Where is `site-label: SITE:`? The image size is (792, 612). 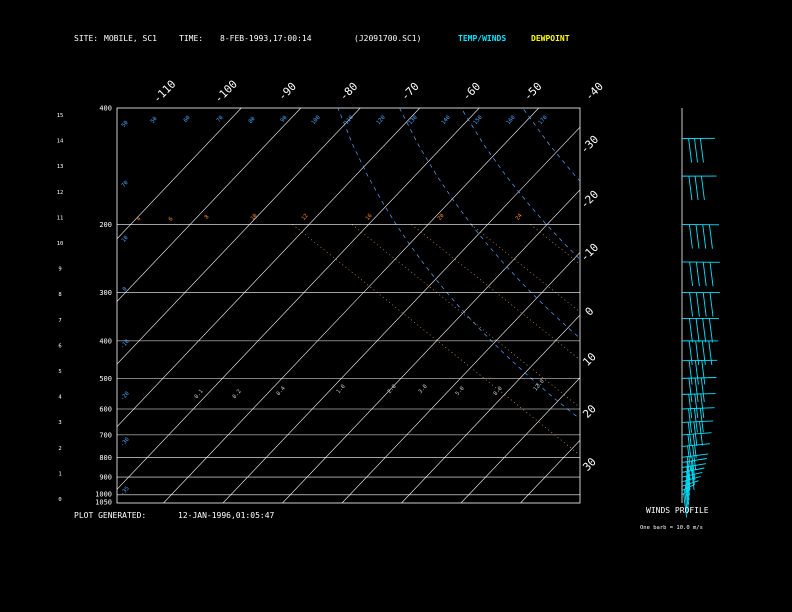
site-label: SITE: is located at coordinates (86, 38).